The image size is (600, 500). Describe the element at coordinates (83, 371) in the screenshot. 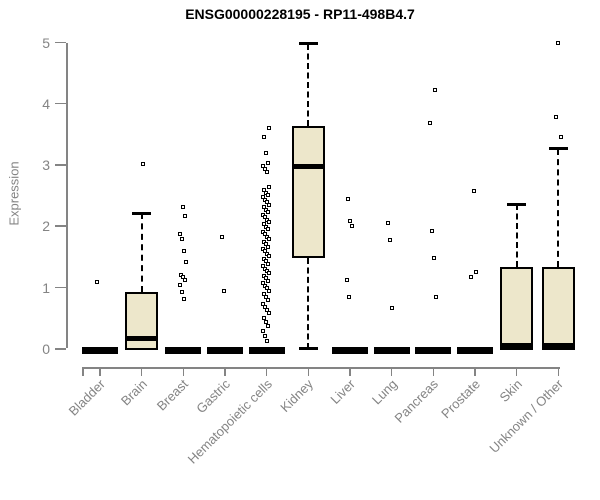

I see `x-axis-endcap` at that location.